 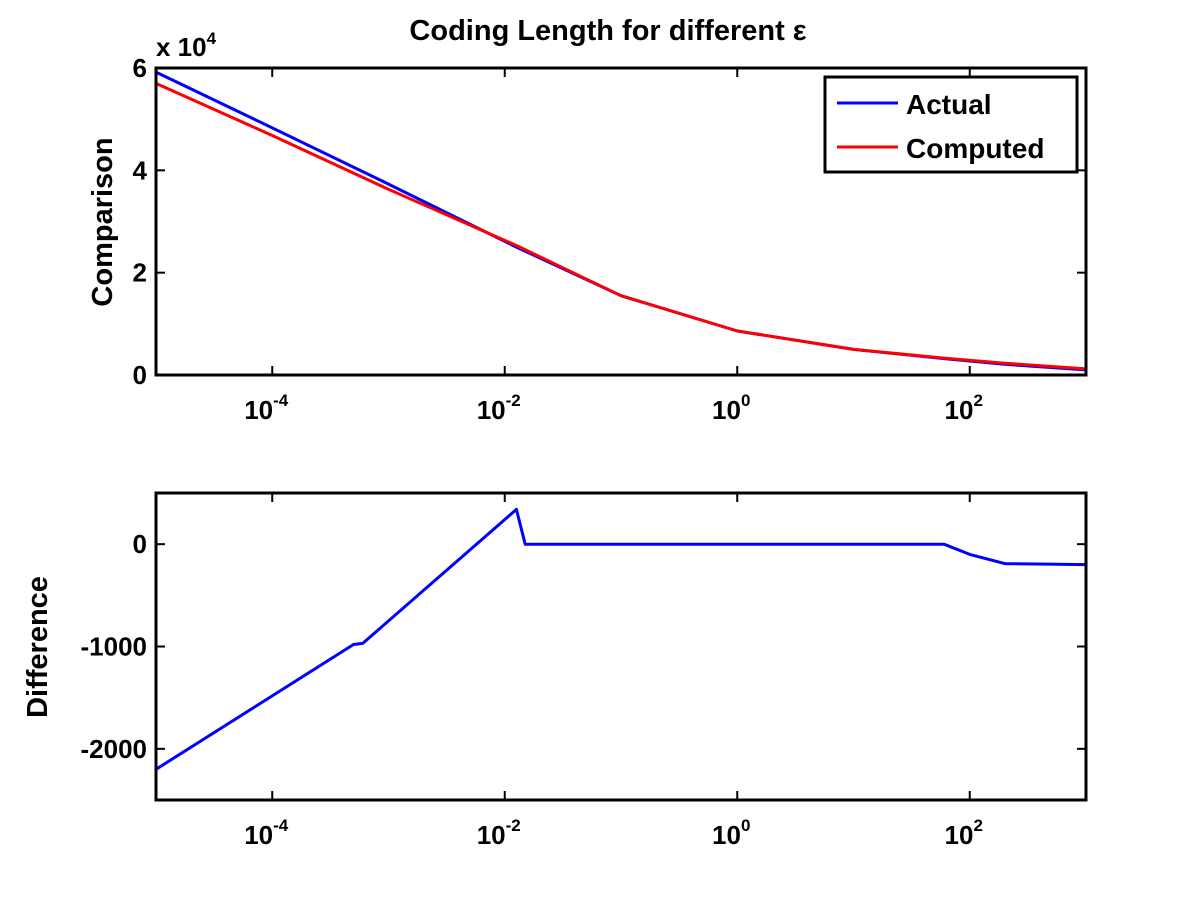 I want to click on legend: Actual Computed, so click(x=951, y=124).